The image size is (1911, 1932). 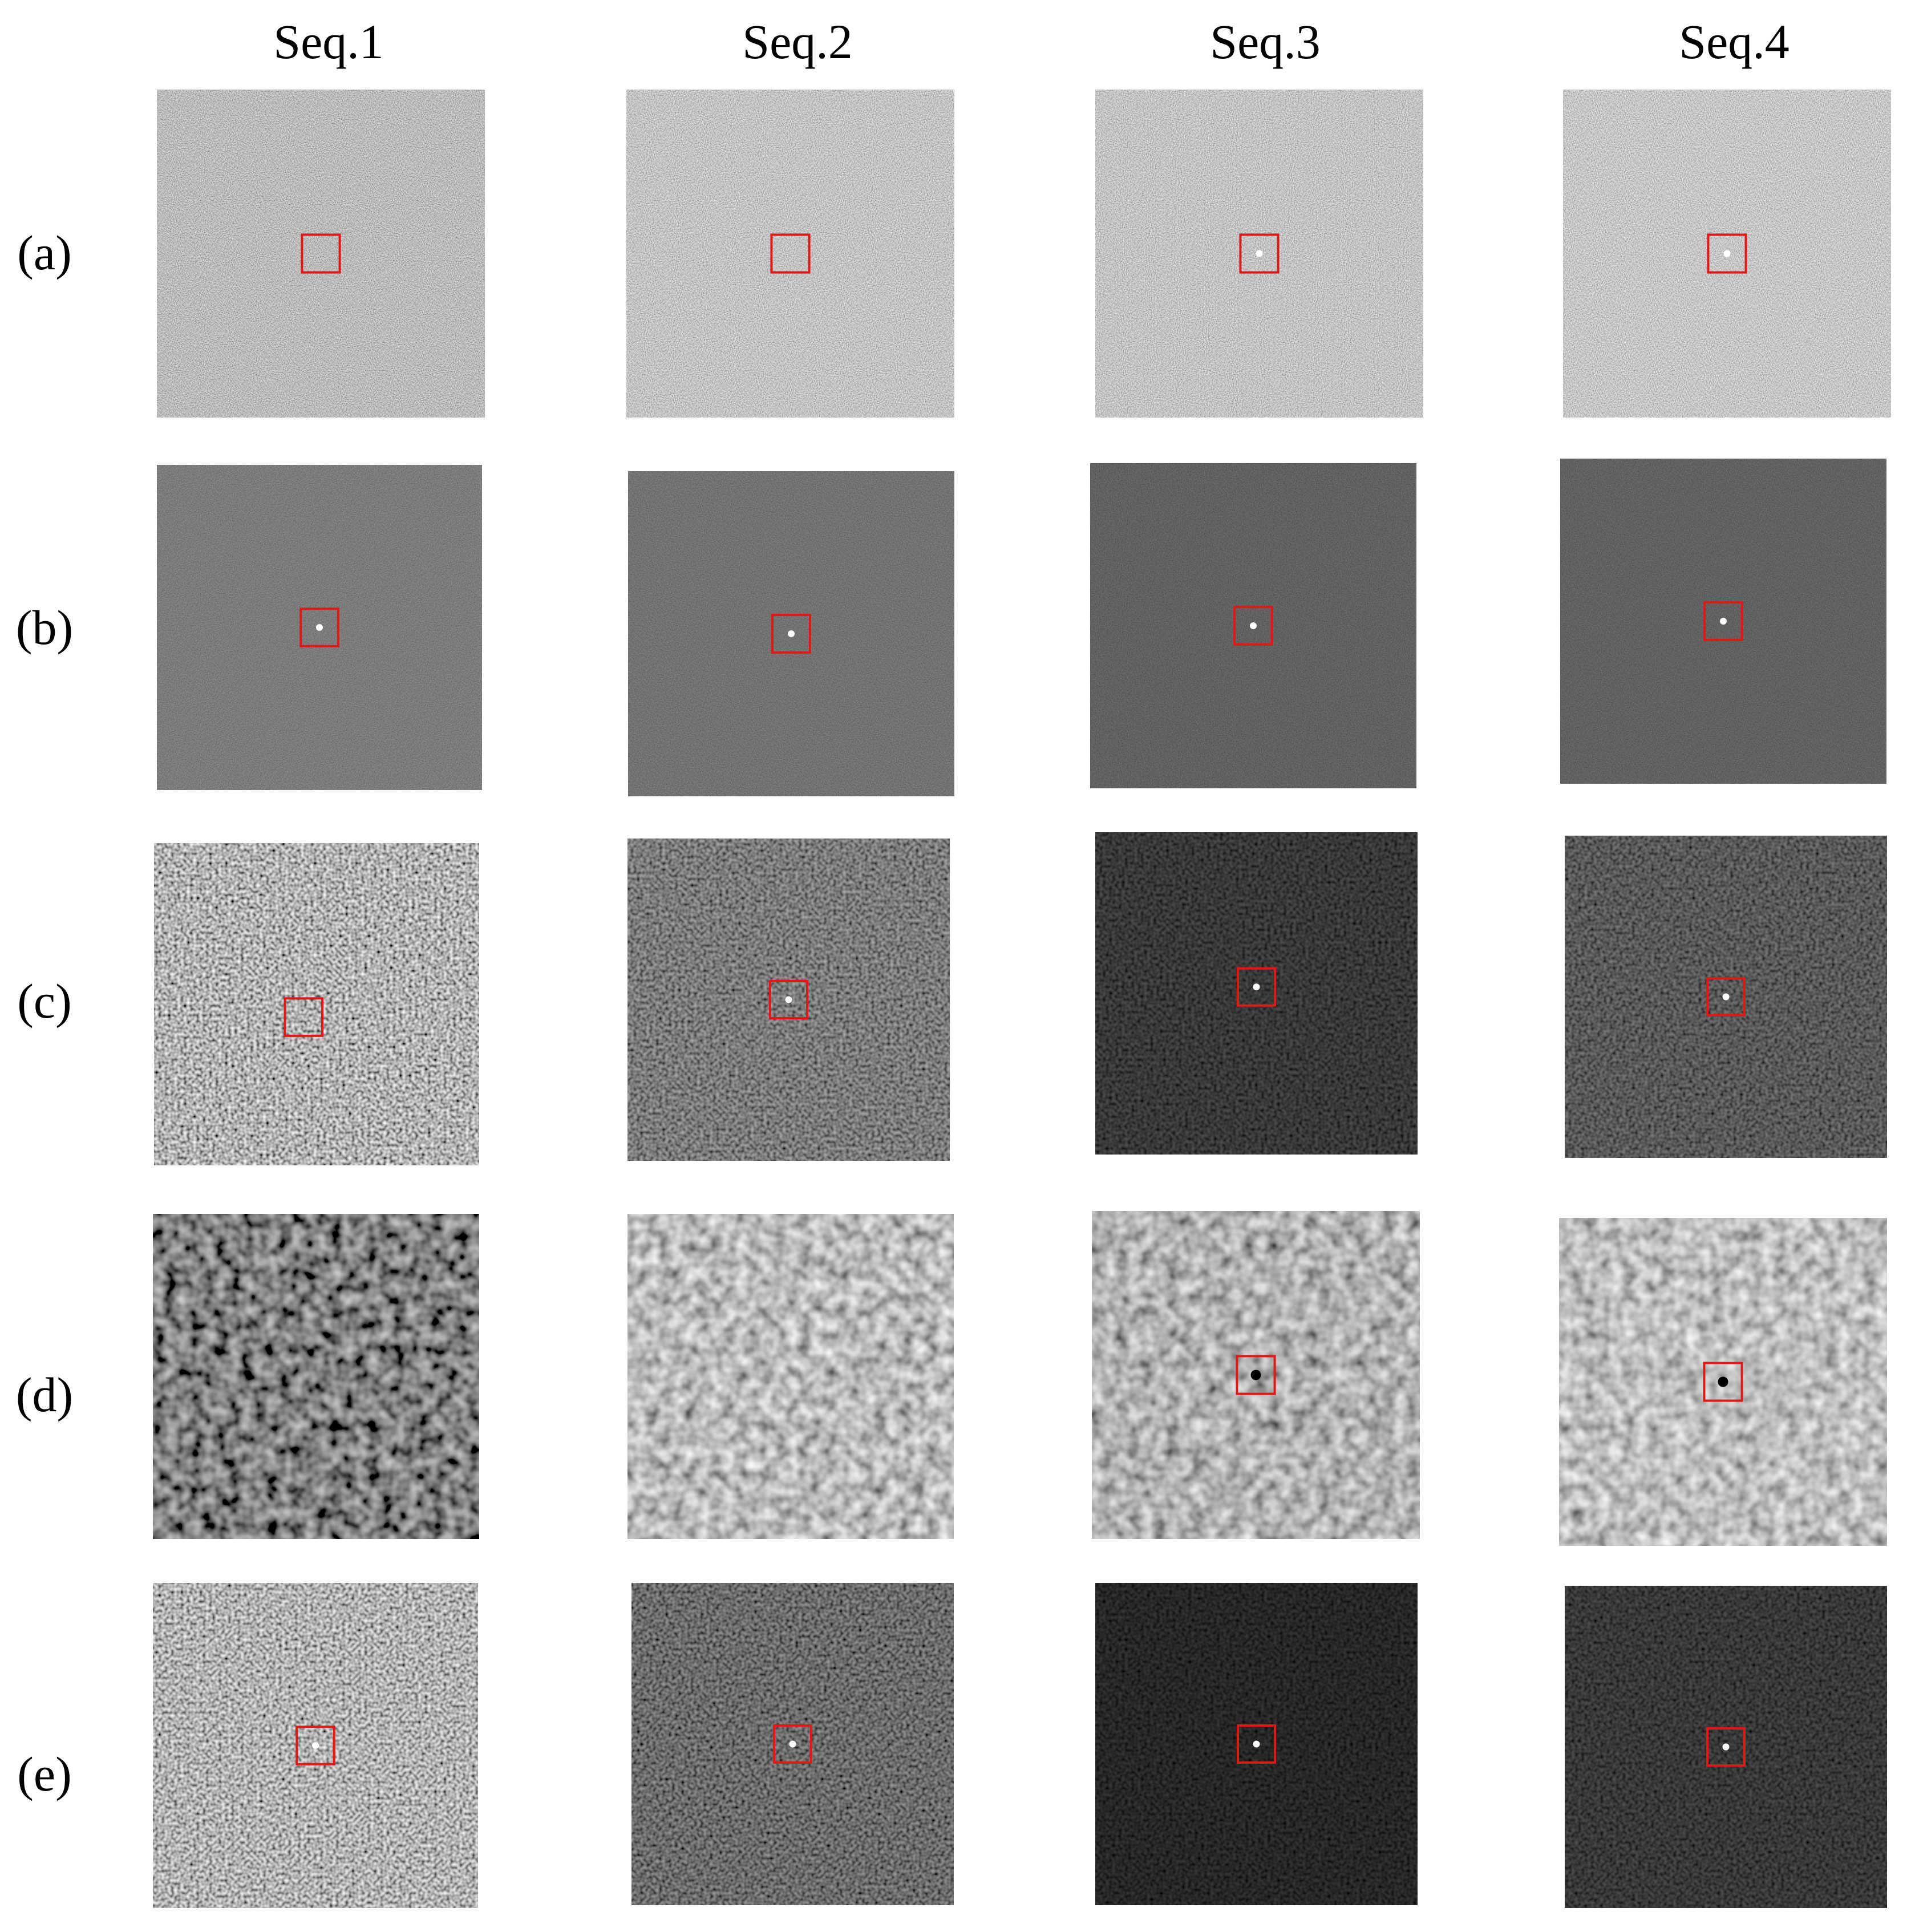 I want to click on column-header-seq-2: Seq.2, so click(x=797, y=41).